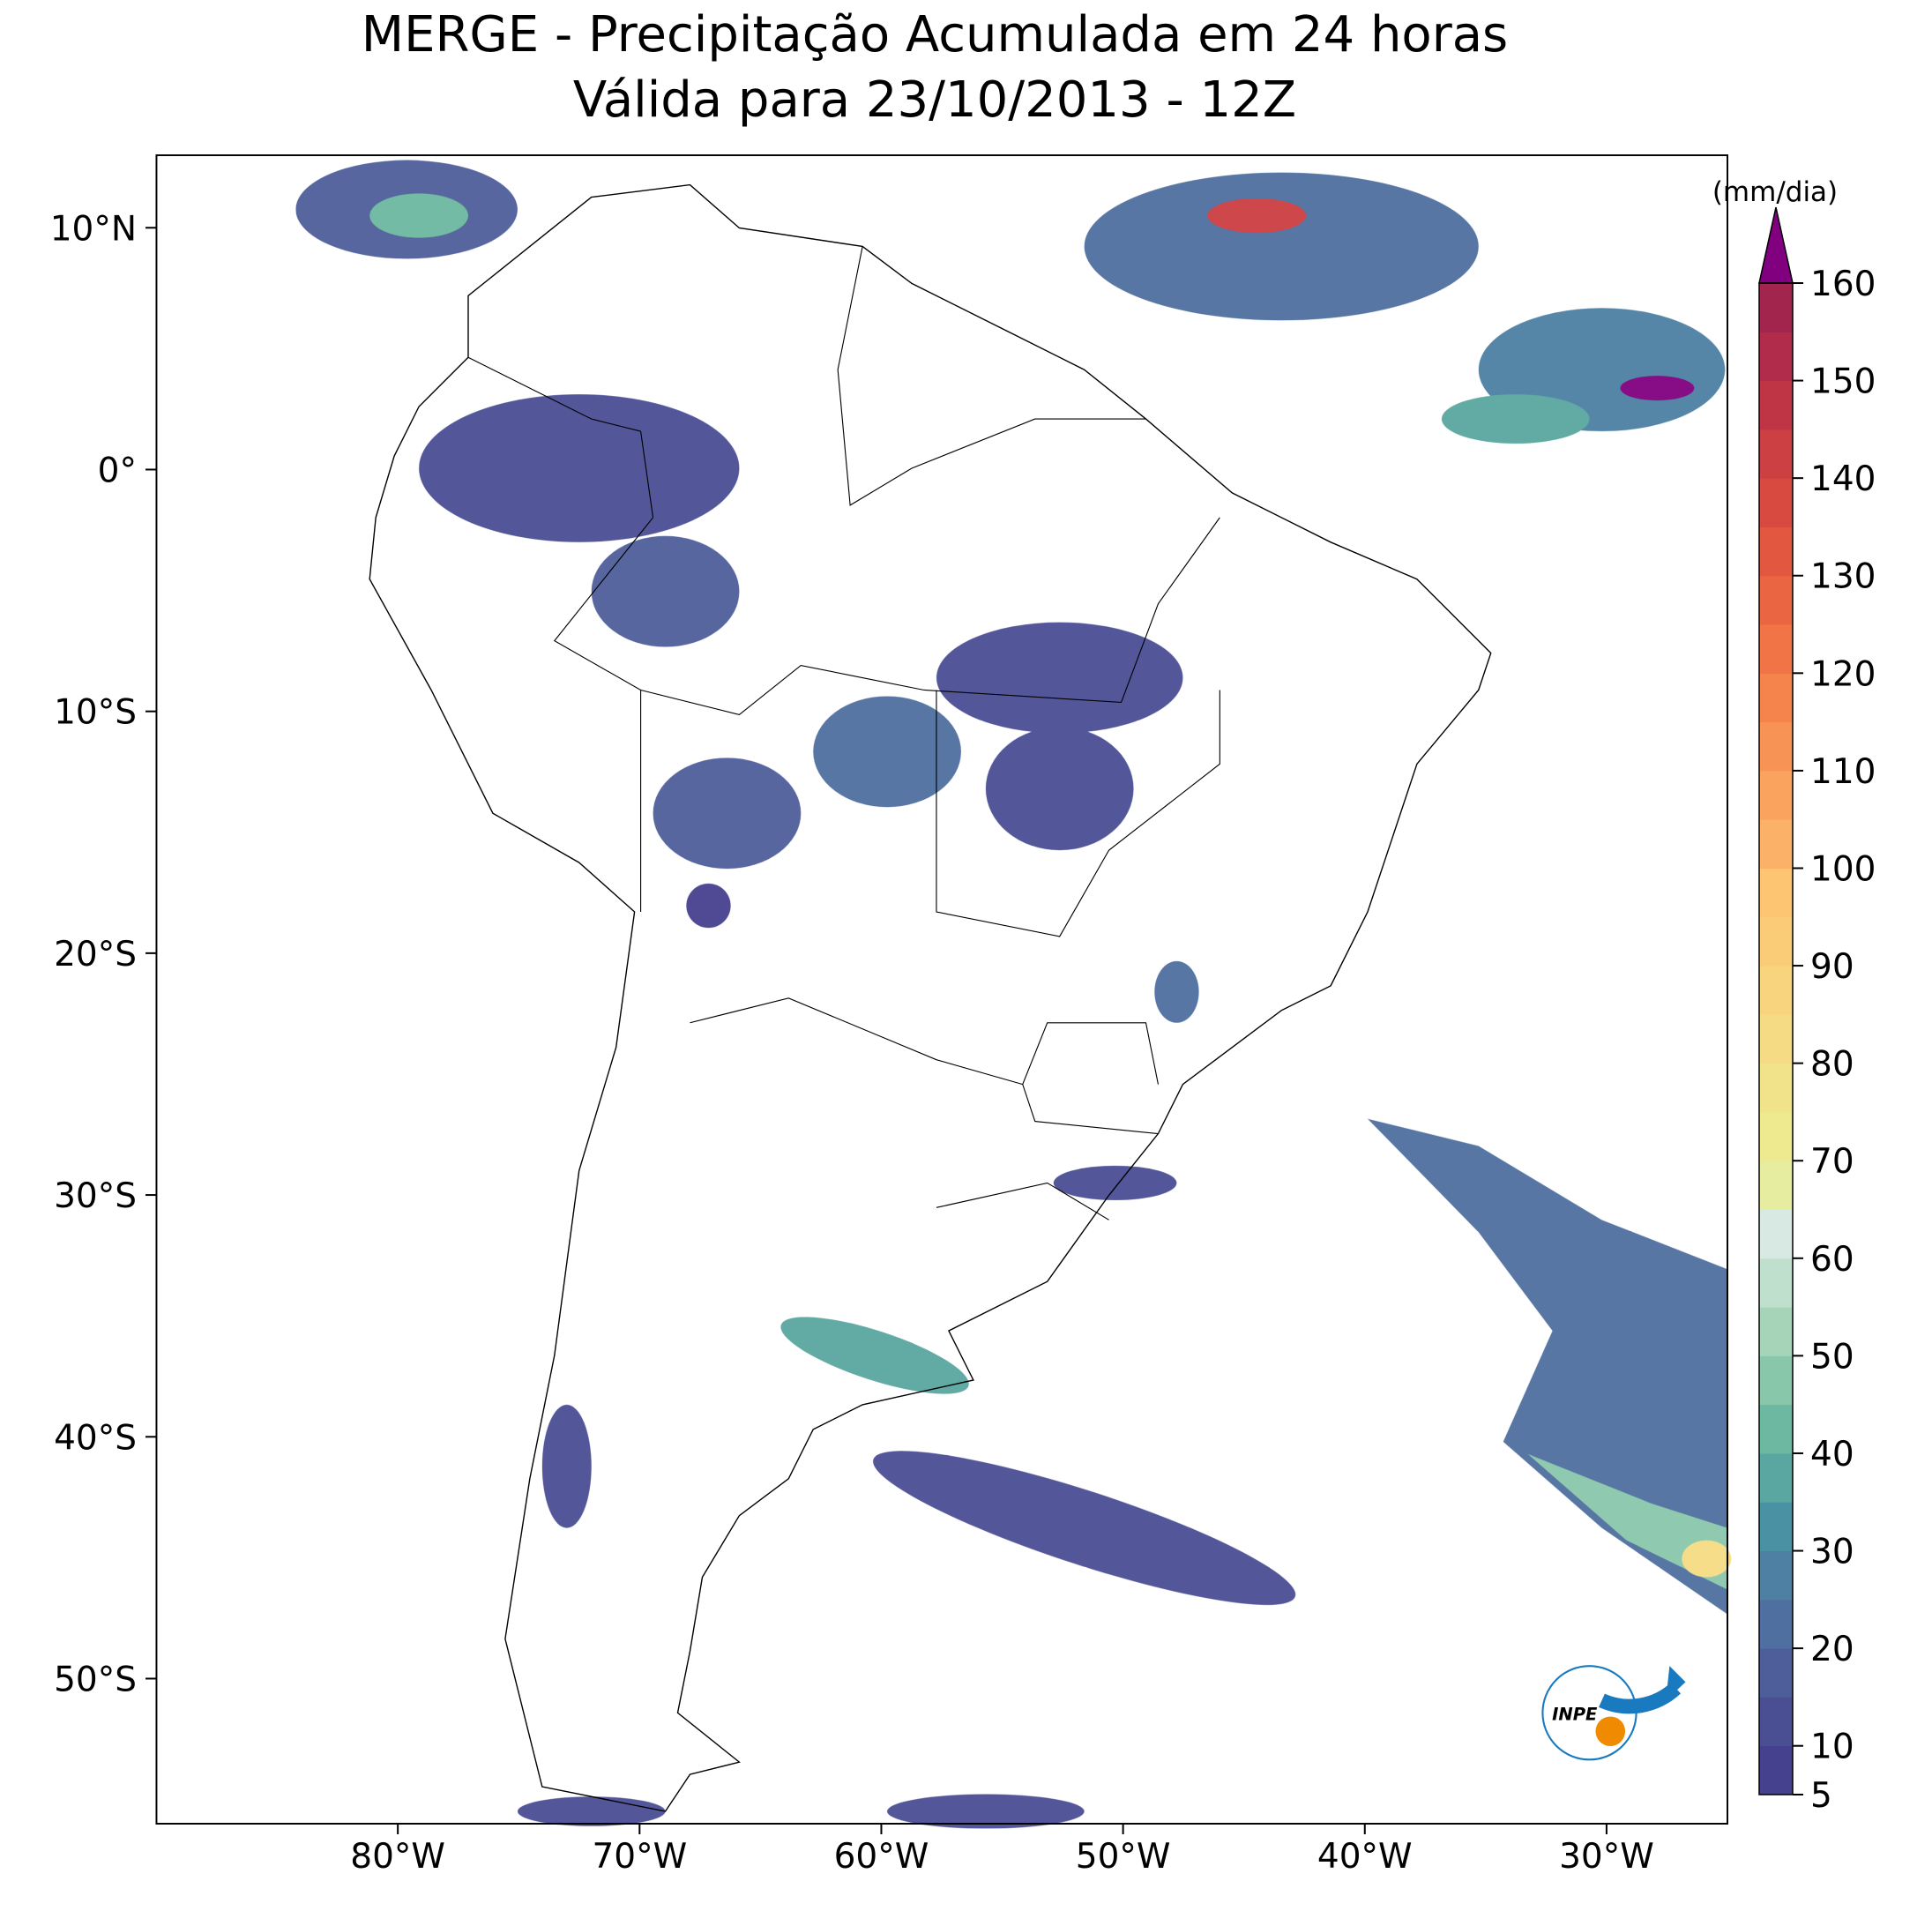  I want to click on colorbar-tick-label: 100, so click(1843, 869).